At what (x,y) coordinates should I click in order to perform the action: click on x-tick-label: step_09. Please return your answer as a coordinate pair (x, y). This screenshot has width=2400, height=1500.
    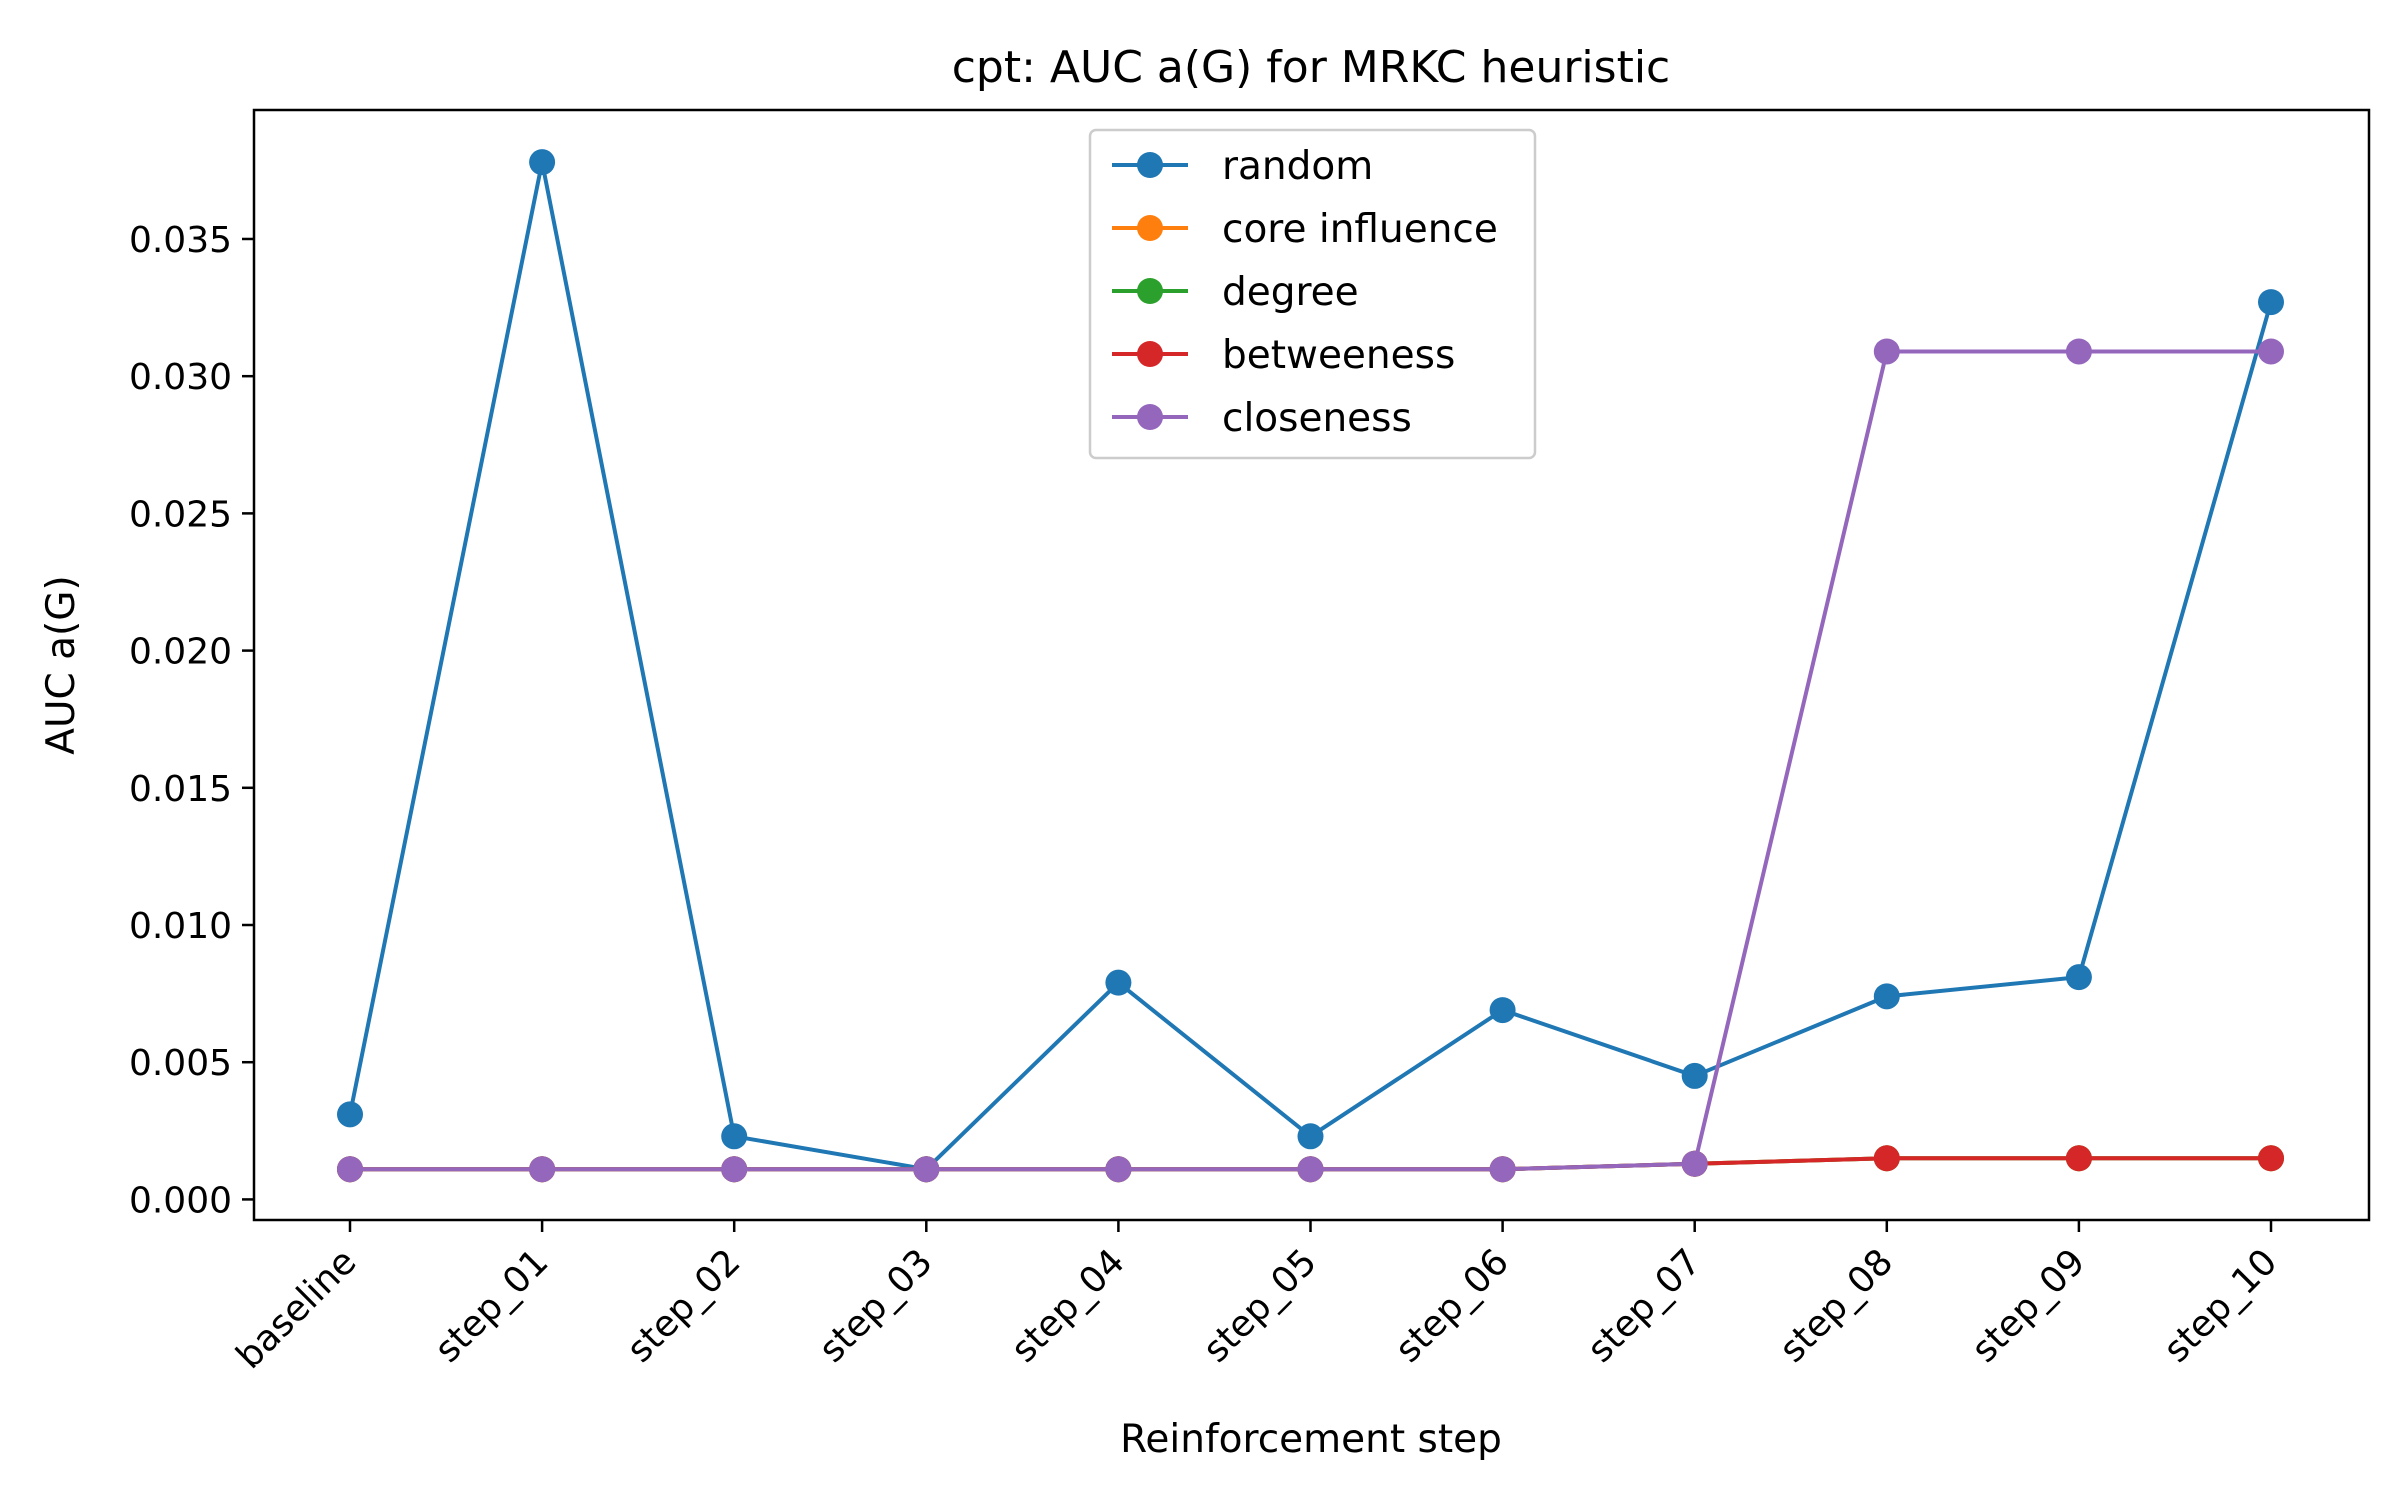
    Looking at the image, I should click on (2028, 1305).